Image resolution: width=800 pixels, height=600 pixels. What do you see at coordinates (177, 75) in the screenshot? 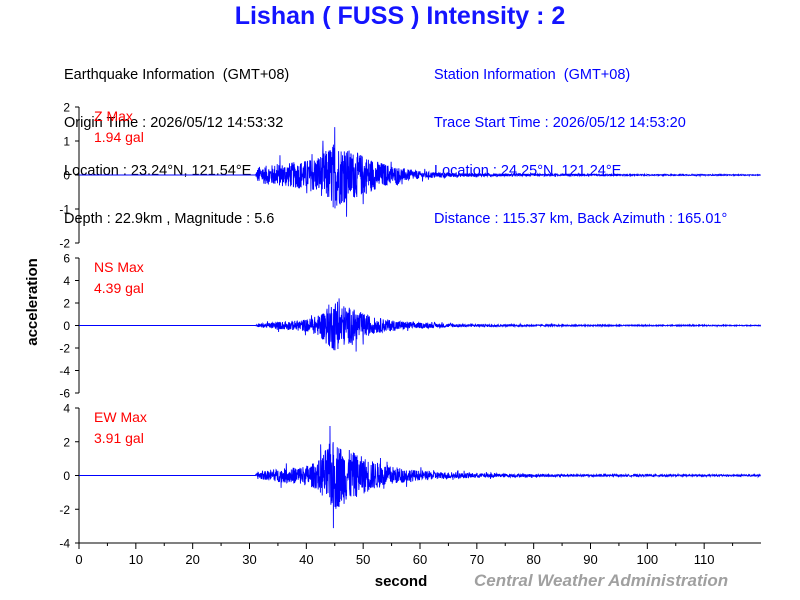
I see `earthquake-info-heading: Earthquake Information (GMT+08)` at bounding box center [177, 75].